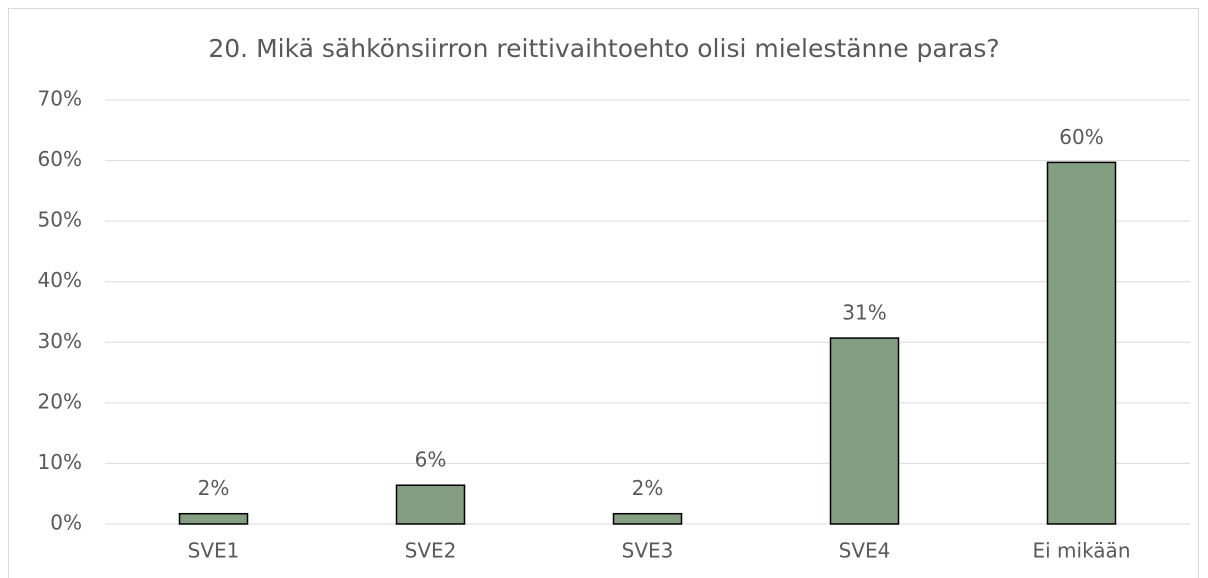 The image size is (1208, 578). Describe the element at coordinates (431, 551) in the screenshot. I see `x-tick-label: SVE2` at that location.